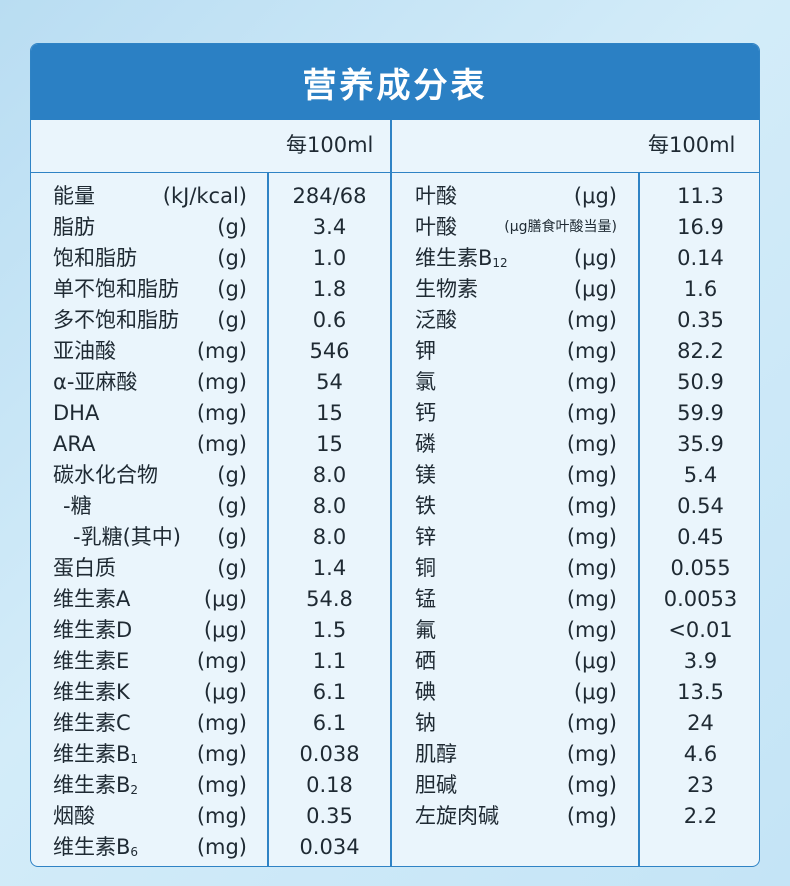 The image size is (790, 886). Describe the element at coordinates (91, 692) in the screenshot. I see `left-nutrient-name: 维生素K` at that location.